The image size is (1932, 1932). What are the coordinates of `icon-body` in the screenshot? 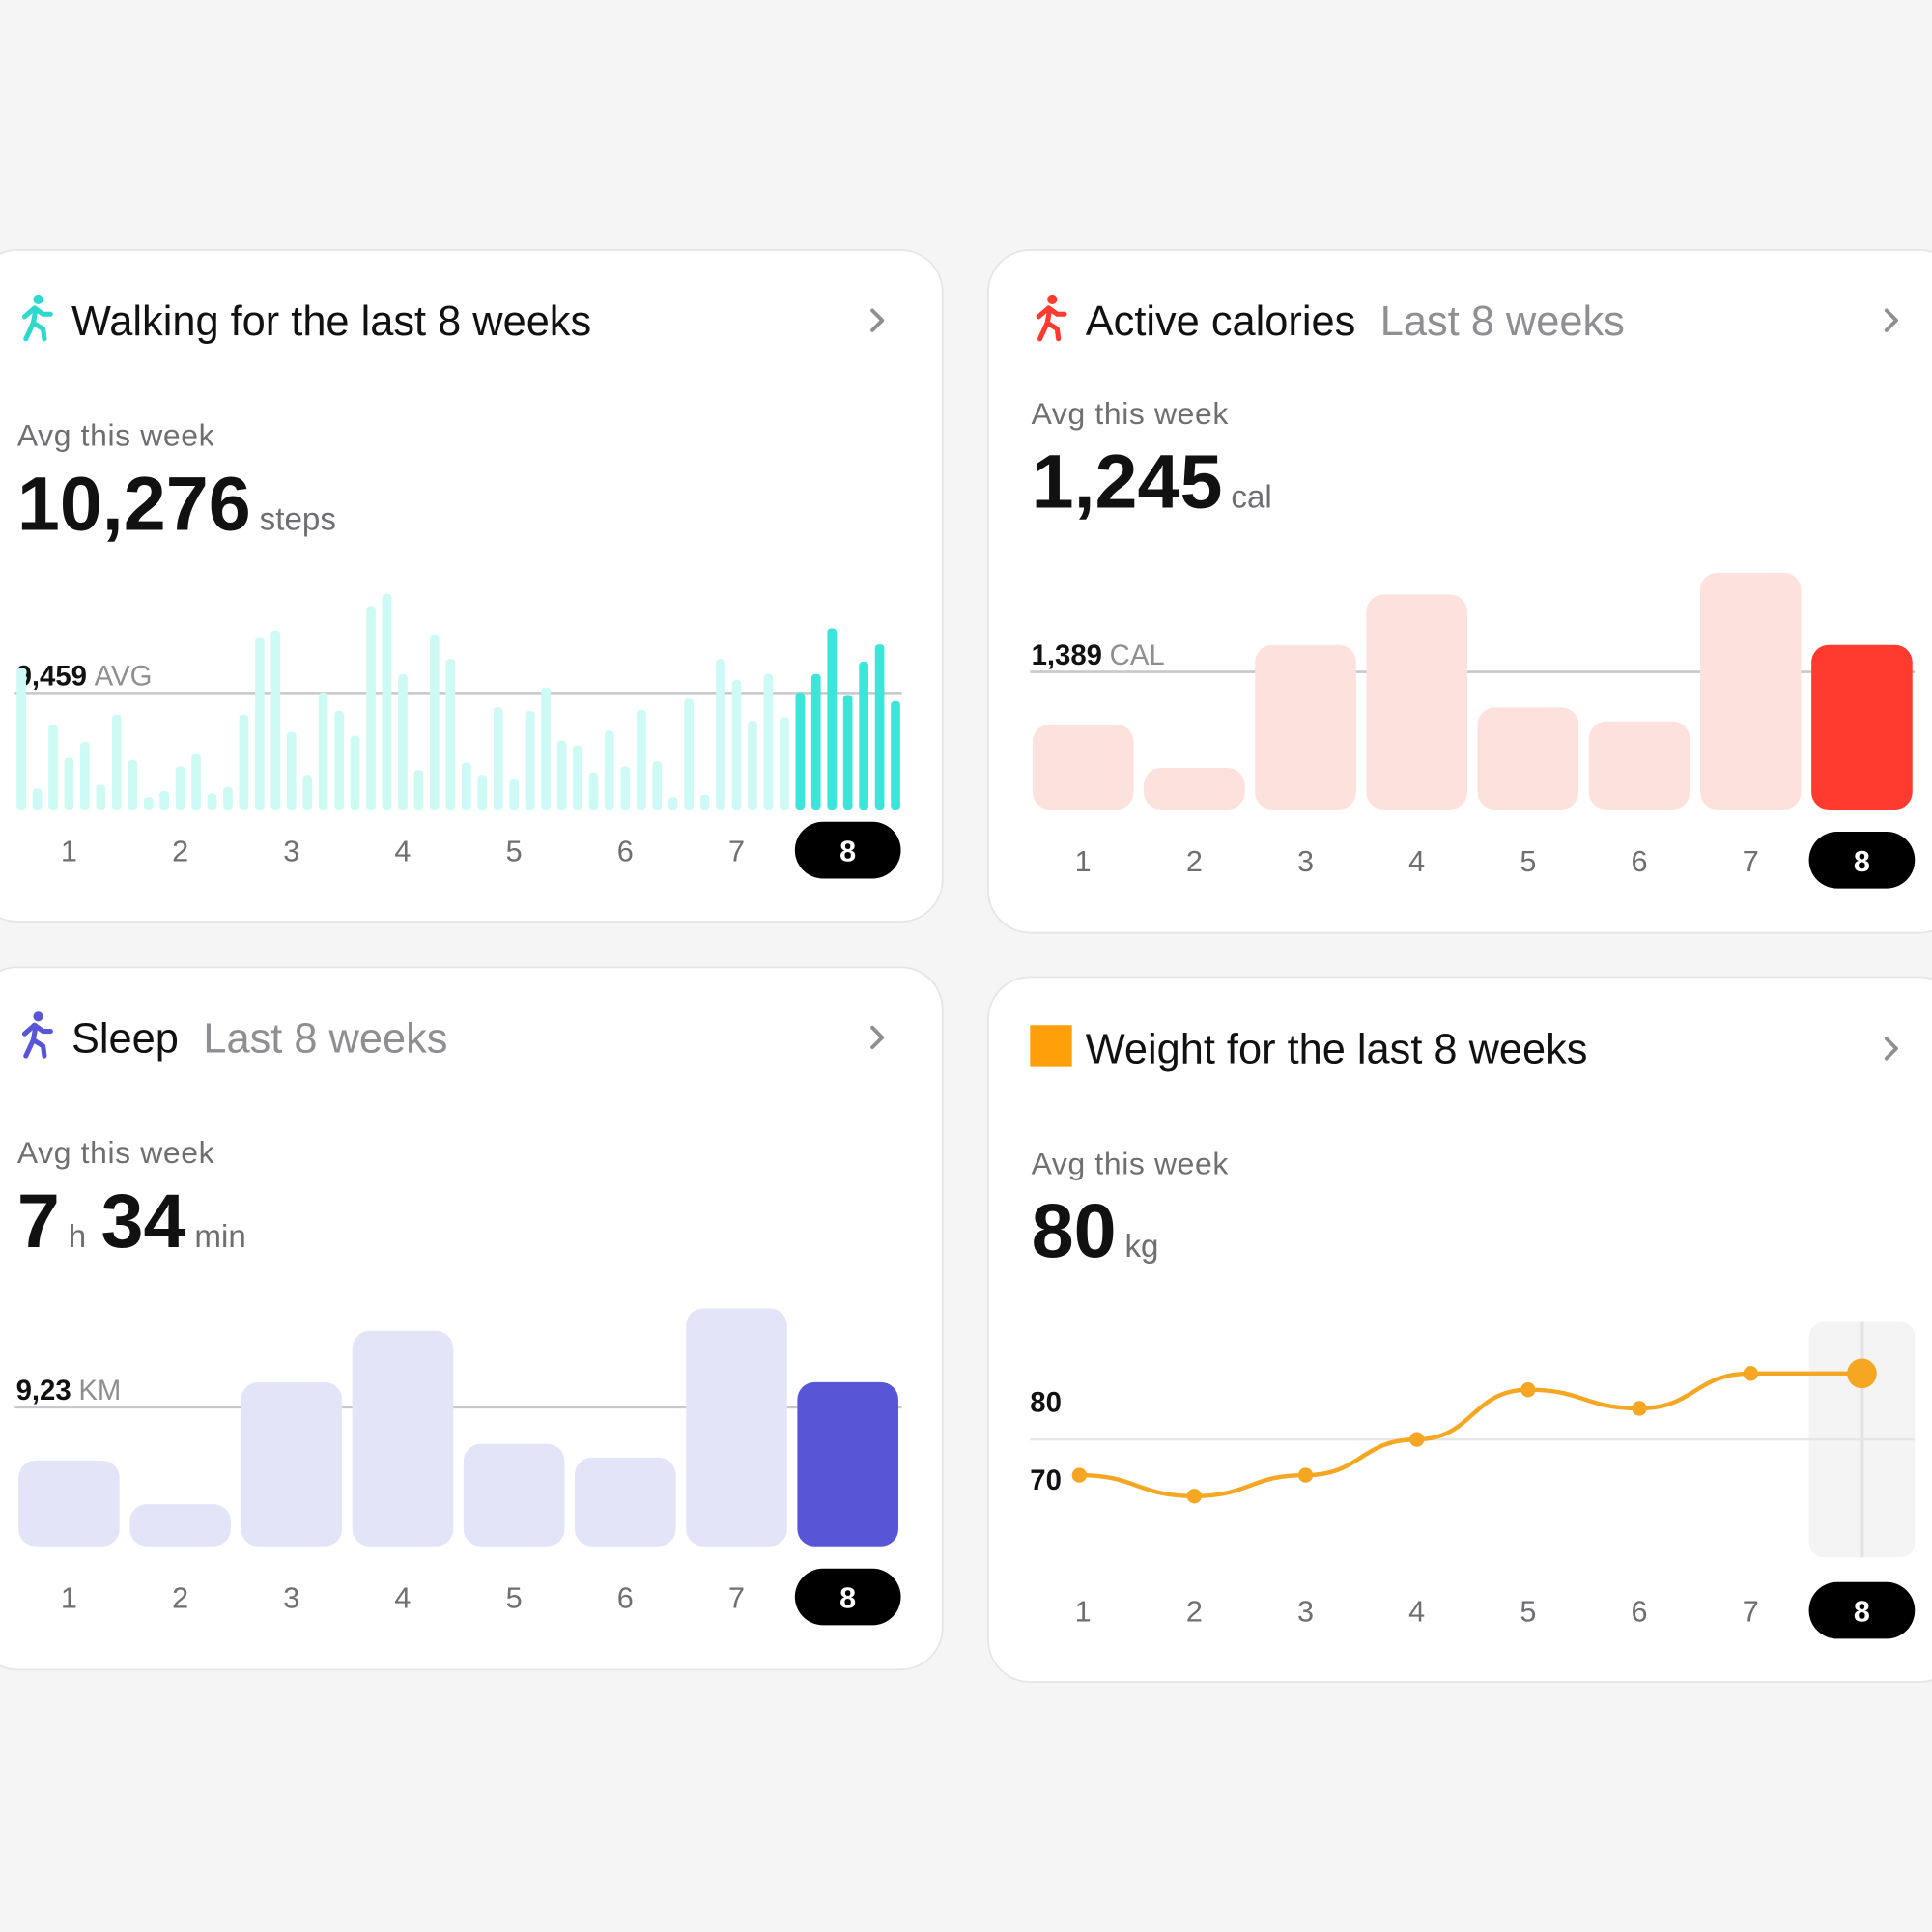 It's located at (37, 323).